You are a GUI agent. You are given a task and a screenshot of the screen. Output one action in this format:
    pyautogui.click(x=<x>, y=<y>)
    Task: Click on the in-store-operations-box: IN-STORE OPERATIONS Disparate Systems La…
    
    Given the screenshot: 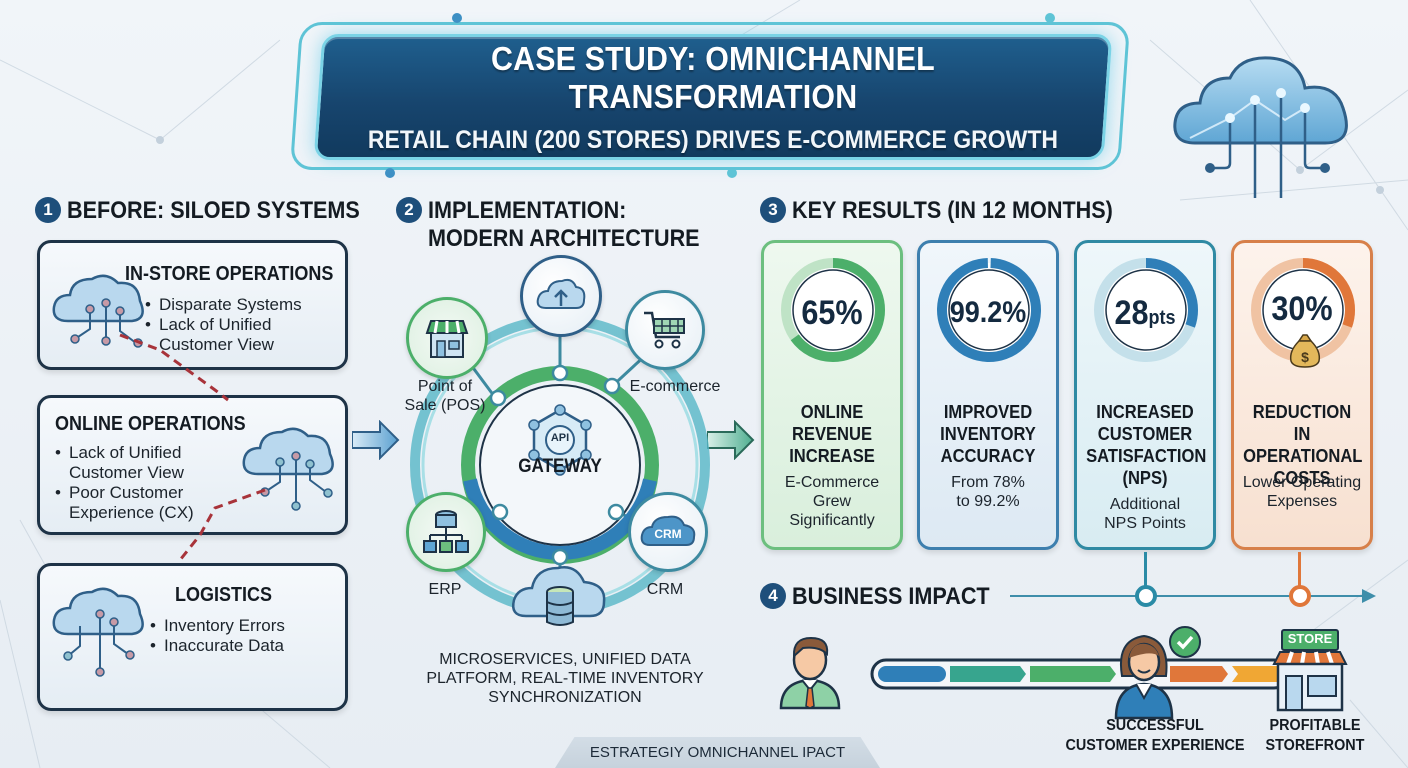 What is the action you would take?
    pyautogui.click(x=192, y=305)
    